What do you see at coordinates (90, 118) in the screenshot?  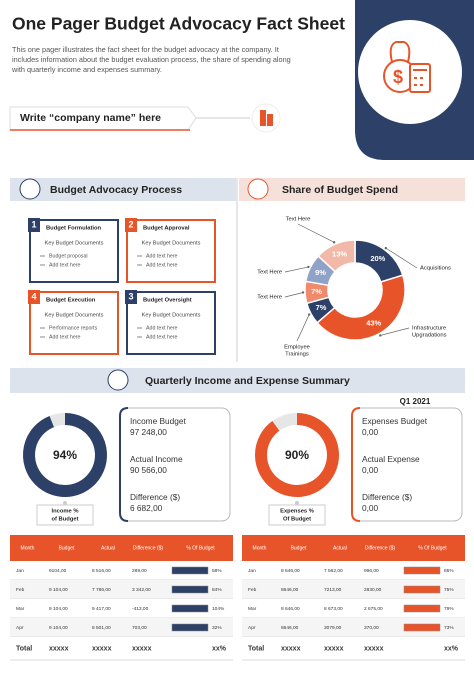 I see `company-name: Write “company name” here` at bounding box center [90, 118].